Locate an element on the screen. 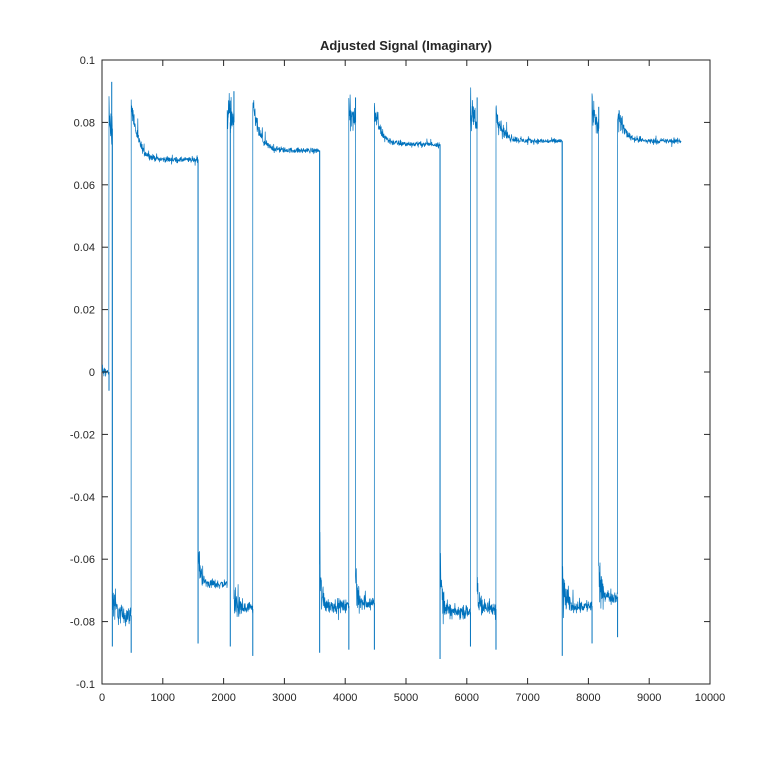 This screenshot has height=768, width=784. y-tick-label: 0.02 is located at coordinates (84, 311).